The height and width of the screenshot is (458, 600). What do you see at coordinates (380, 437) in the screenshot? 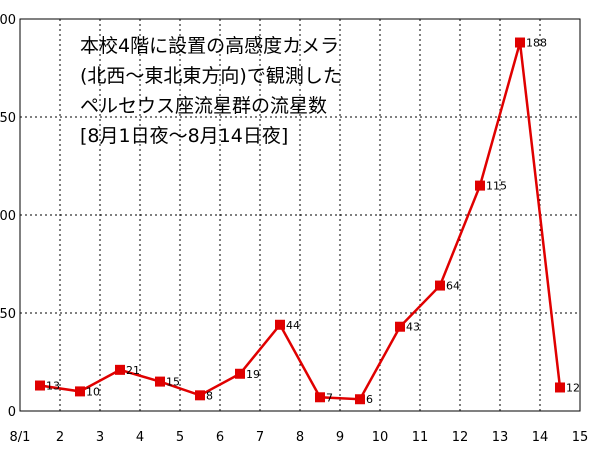
I see `x-tick-label: 10` at bounding box center [380, 437].